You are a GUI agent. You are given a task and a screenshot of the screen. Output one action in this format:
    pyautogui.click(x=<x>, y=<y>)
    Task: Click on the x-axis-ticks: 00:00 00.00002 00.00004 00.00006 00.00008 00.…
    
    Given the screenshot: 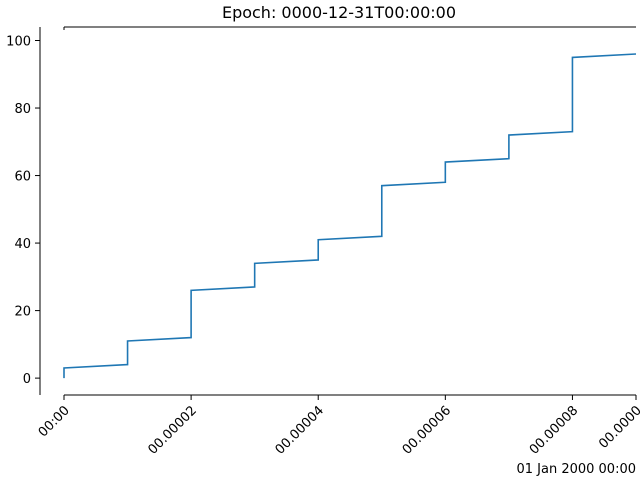 What is the action you would take?
    pyautogui.click(x=338, y=426)
    